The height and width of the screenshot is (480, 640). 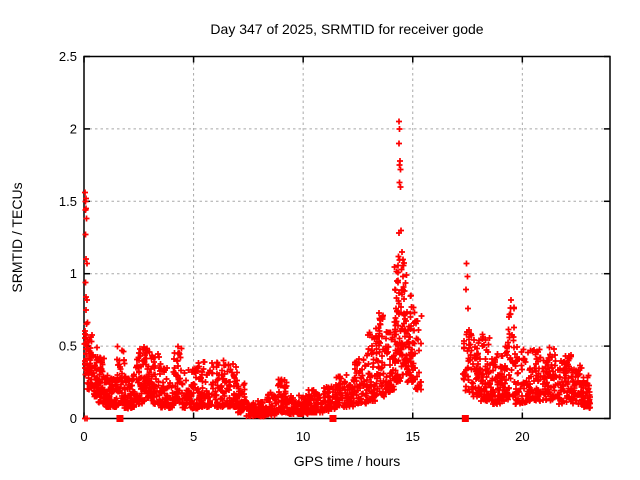 I want to click on svg-text: 2, so click(x=73, y=128).